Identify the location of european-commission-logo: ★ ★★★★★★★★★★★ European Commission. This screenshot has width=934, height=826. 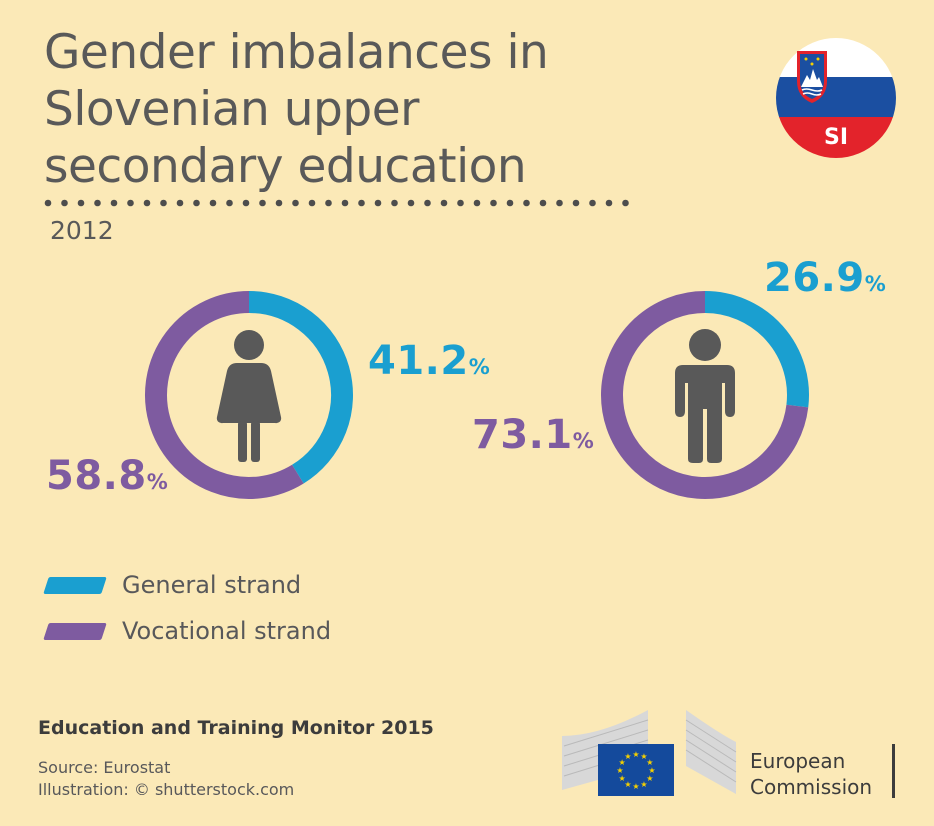
(728, 754).